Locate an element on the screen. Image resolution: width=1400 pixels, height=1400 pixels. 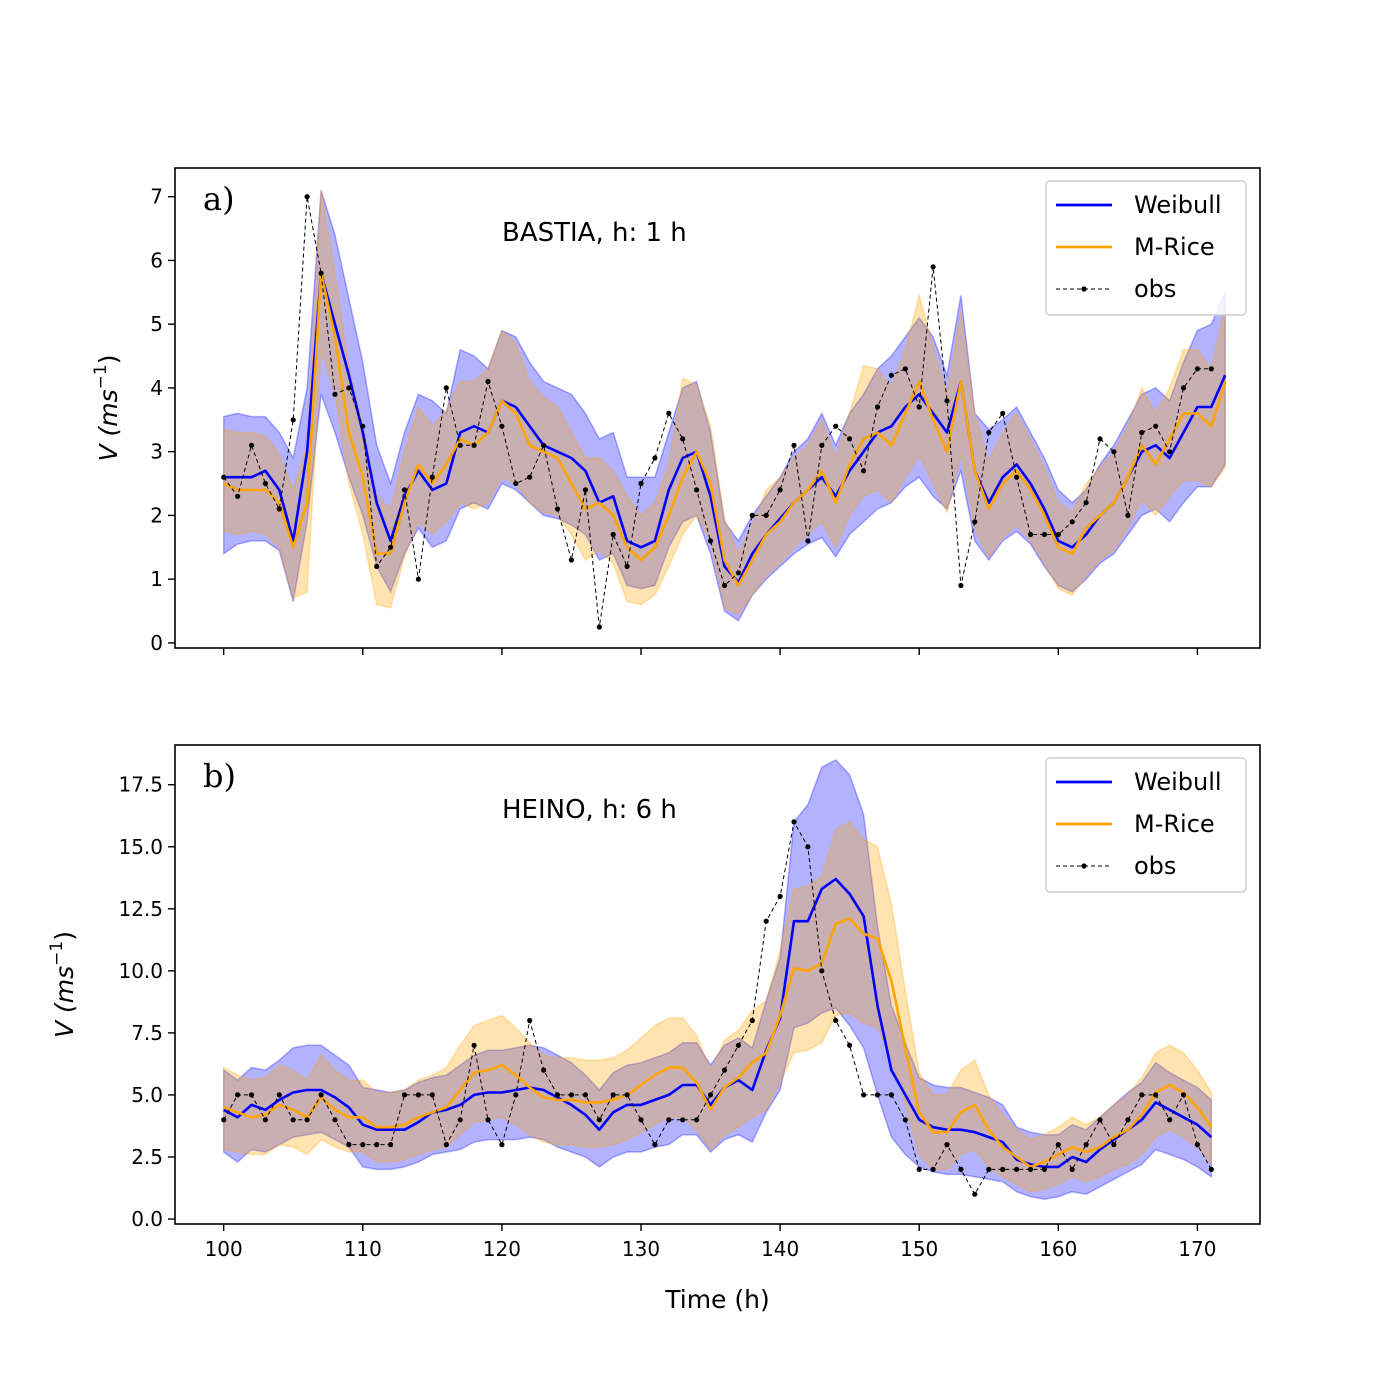
weibull-line is located at coordinates (718, 1023).